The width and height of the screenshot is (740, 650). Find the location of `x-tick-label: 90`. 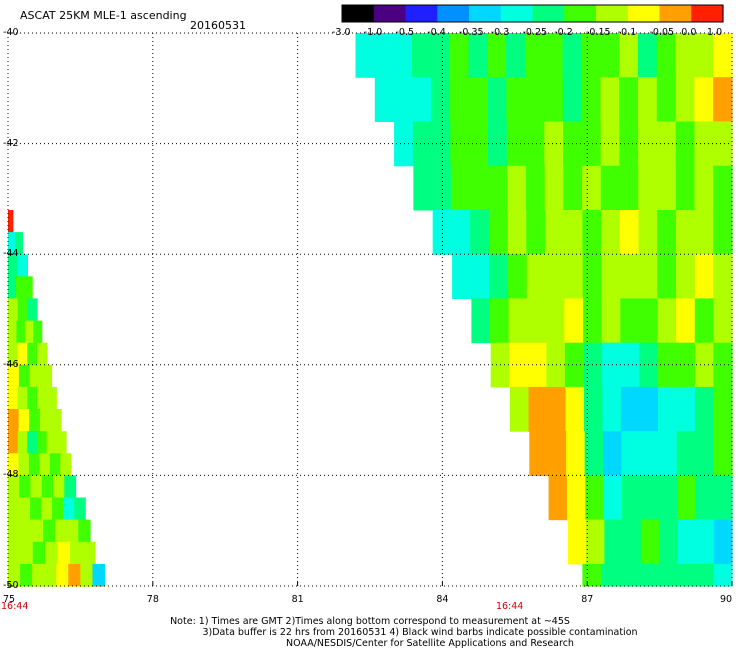

x-tick-label: 90 is located at coordinates (726, 599).